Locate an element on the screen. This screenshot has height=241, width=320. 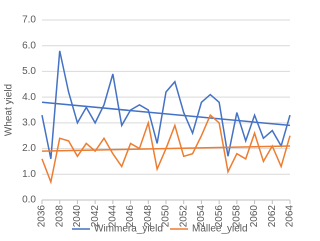
x-tick-label: 2056 is located at coordinates (219, 216).